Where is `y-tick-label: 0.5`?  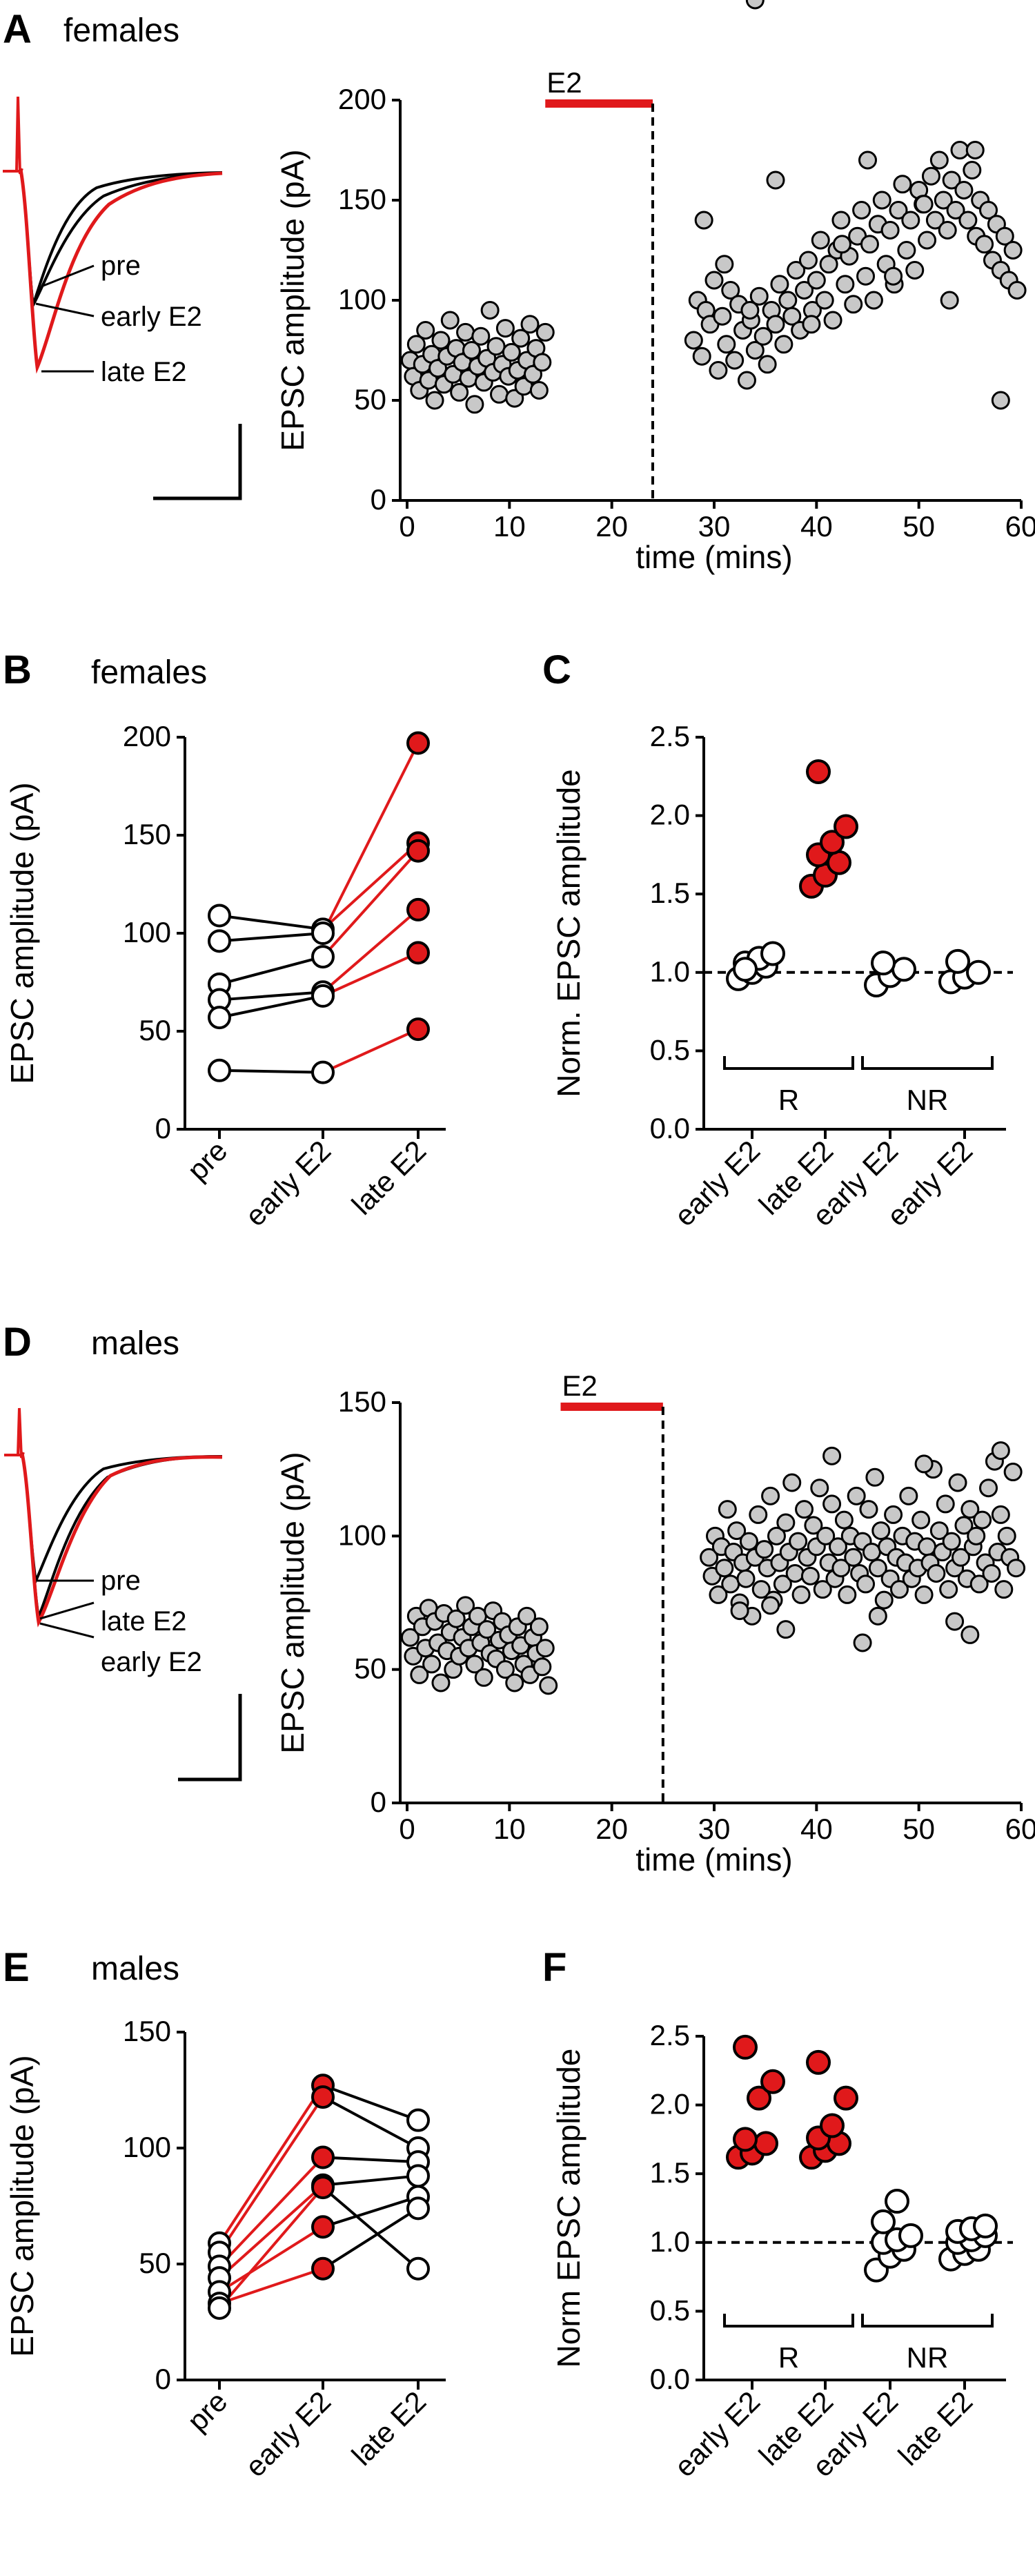
y-tick-label: 0.5 is located at coordinates (670, 2310).